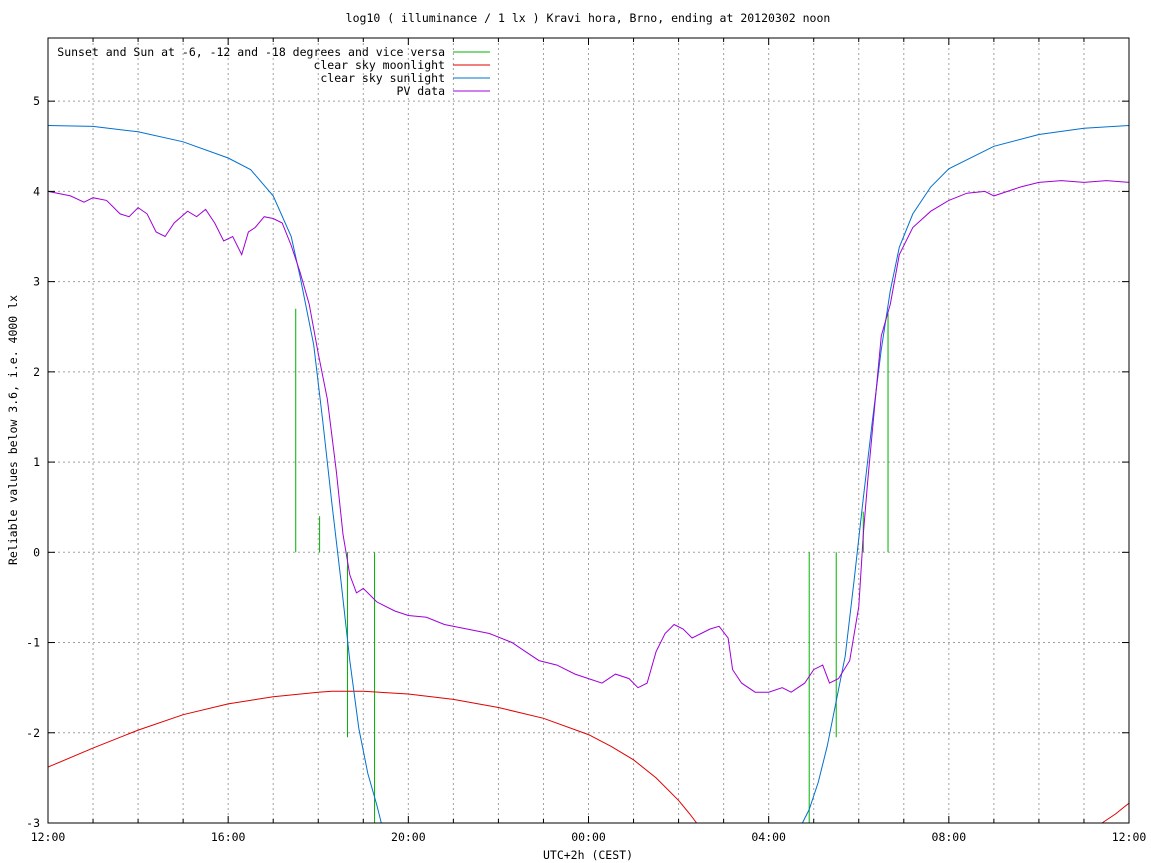  I want to click on y-tick-label: 2, so click(36, 372).